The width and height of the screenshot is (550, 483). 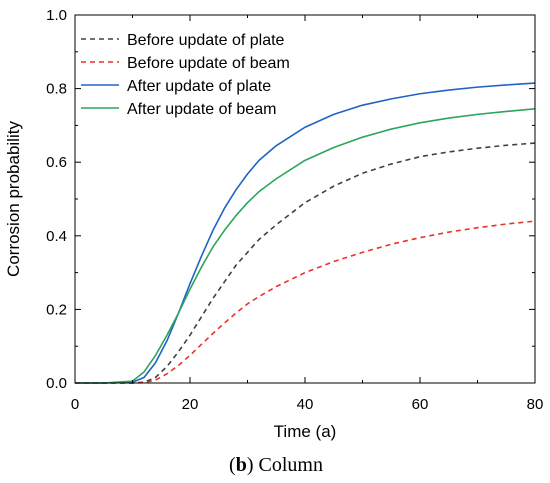 What do you see at coordinates (56, 162) in the screenshot?
I see `y-tick-label: 0.6` at bounding box center [56, 162].